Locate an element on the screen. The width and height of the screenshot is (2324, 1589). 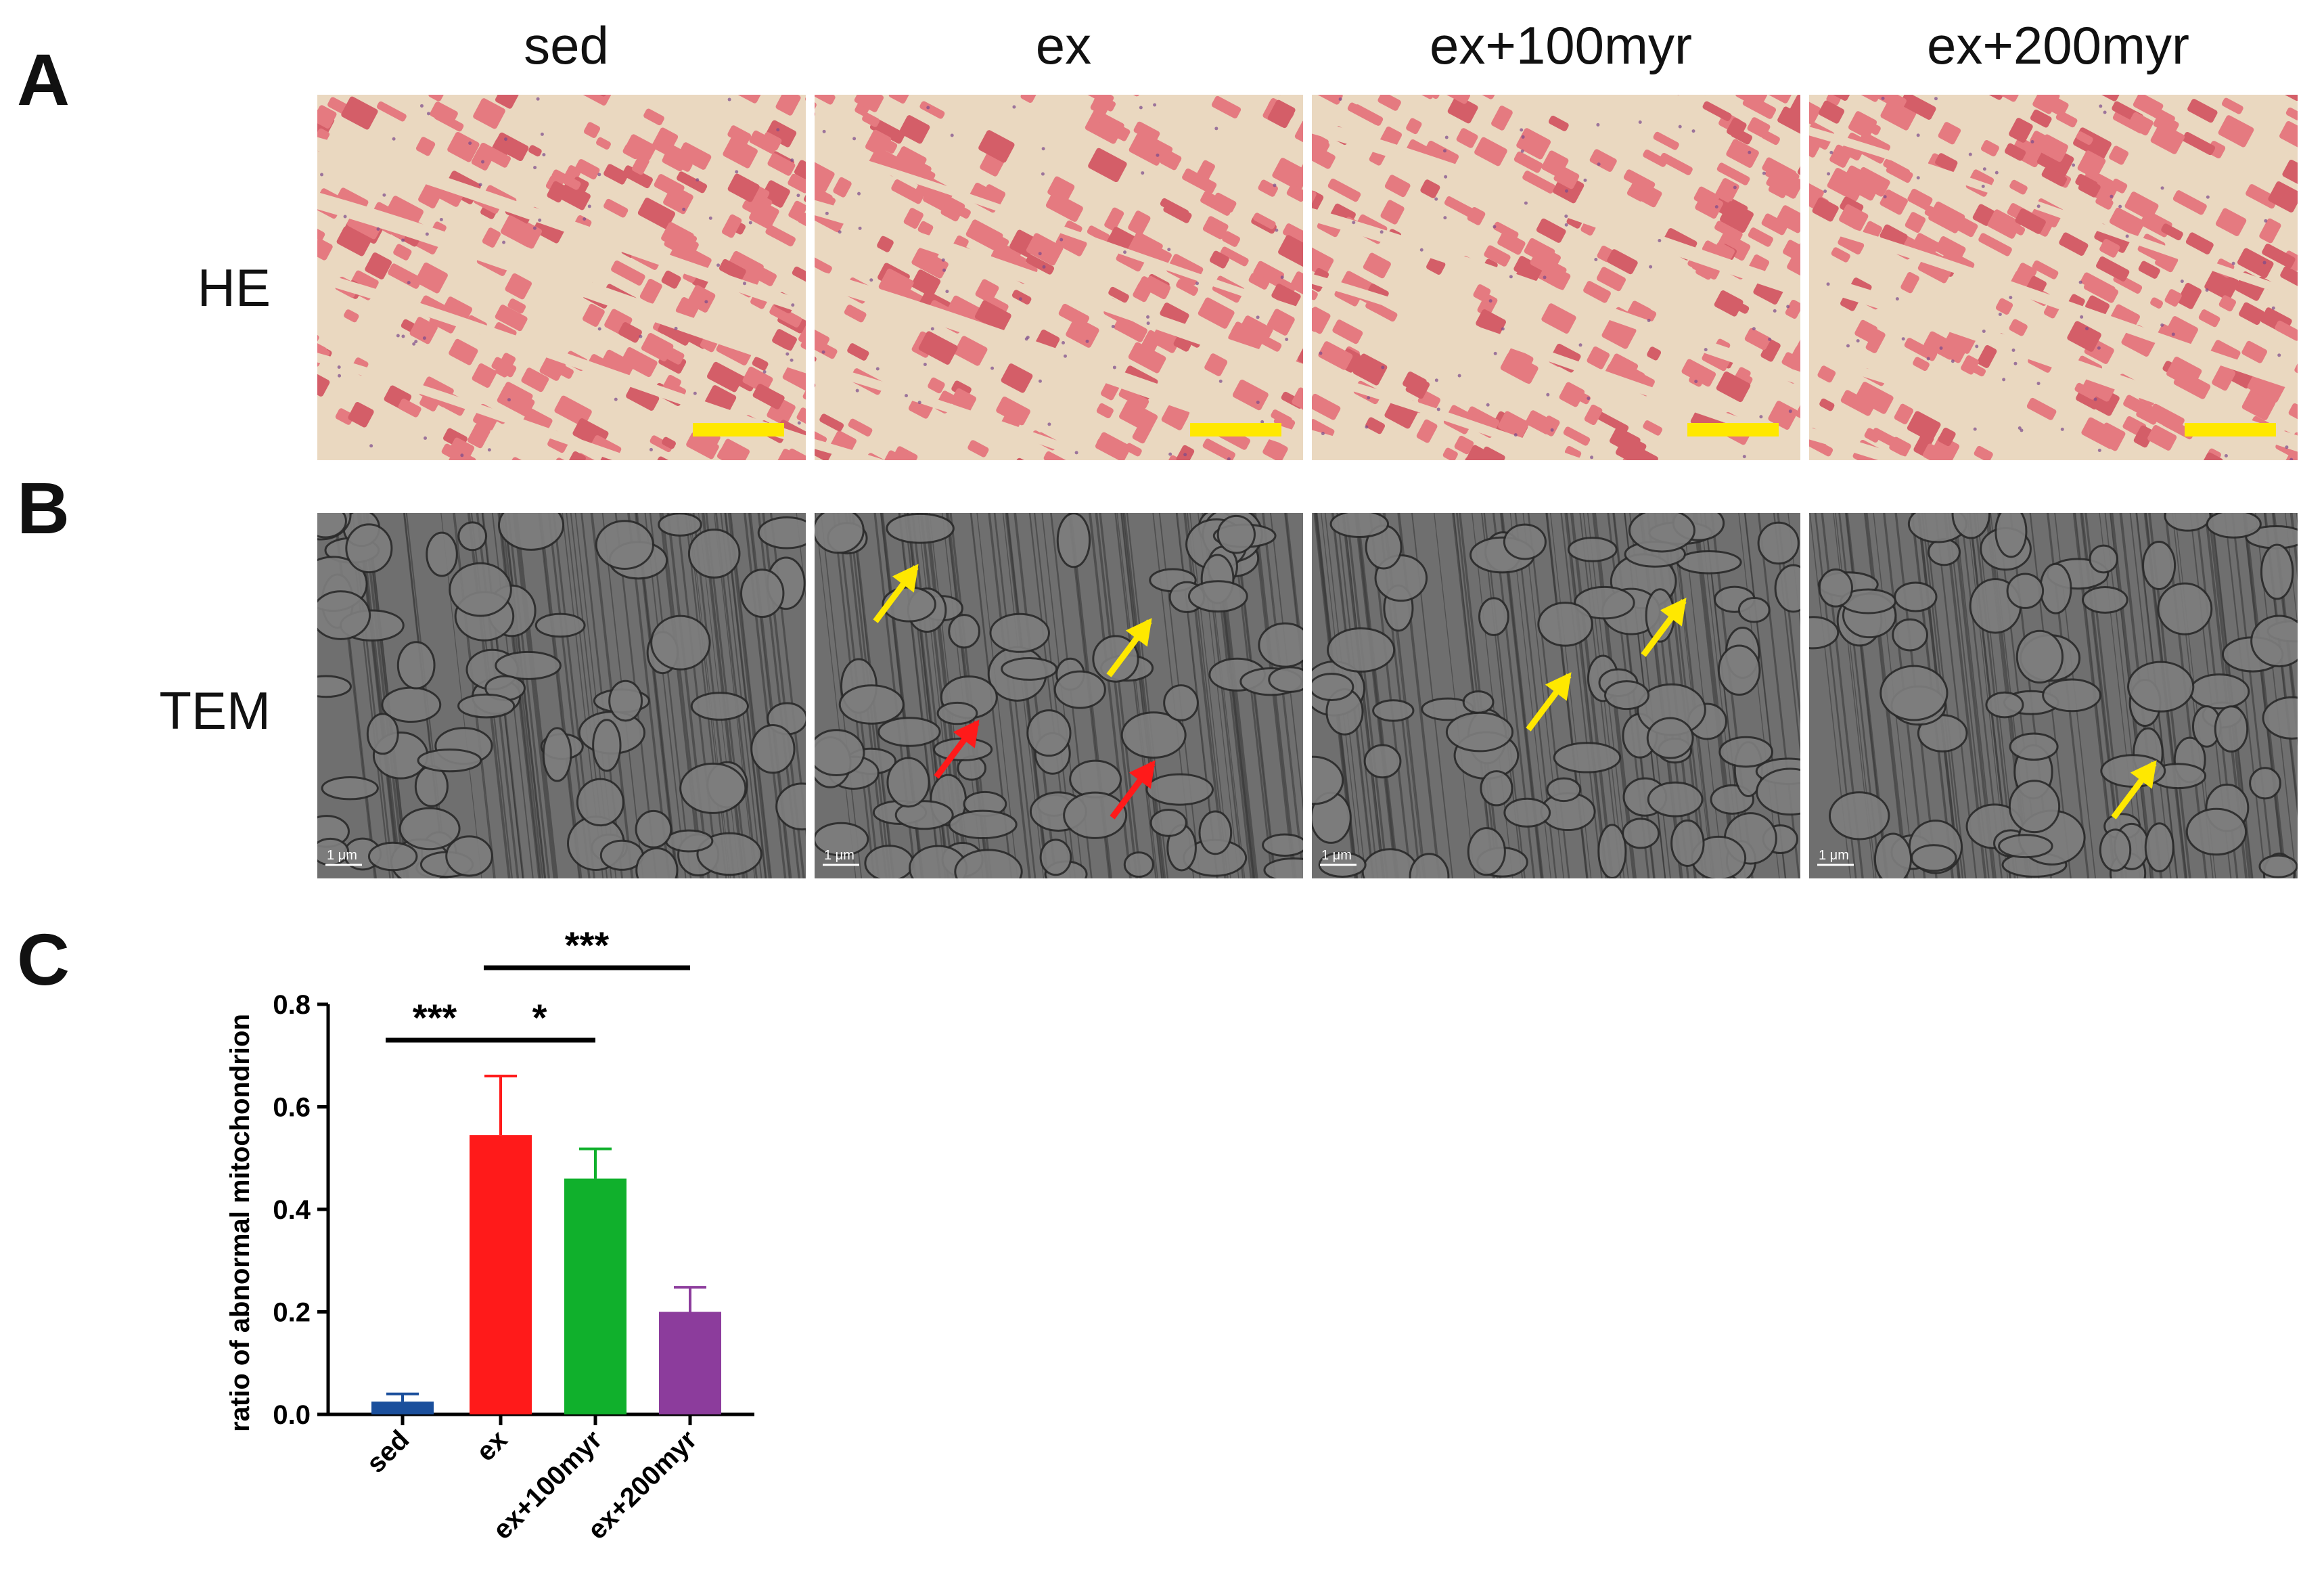
y-tick-label: 0.6 is located at coordinates (292, 1108).